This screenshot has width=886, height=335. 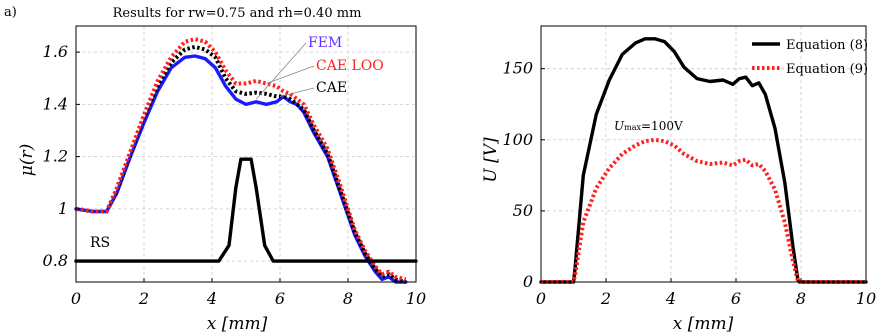 I want to click on left-y-axis-label: μ(r), so click(x=27, y=160).